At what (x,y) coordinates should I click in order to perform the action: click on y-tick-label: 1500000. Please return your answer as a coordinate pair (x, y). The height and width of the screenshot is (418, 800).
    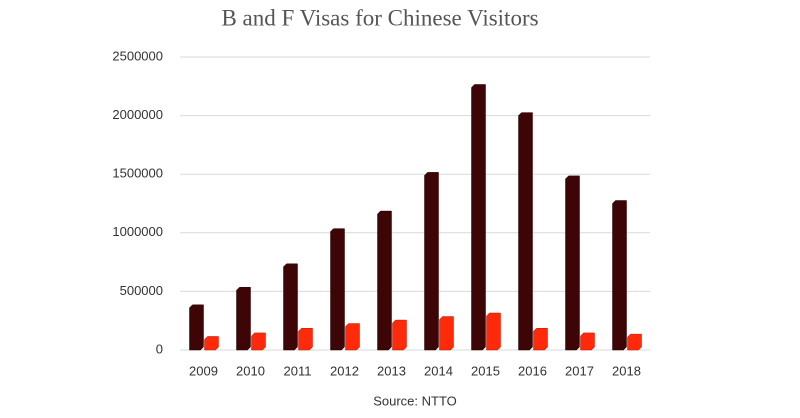
    Looking at the image, I should click on (137, 173).